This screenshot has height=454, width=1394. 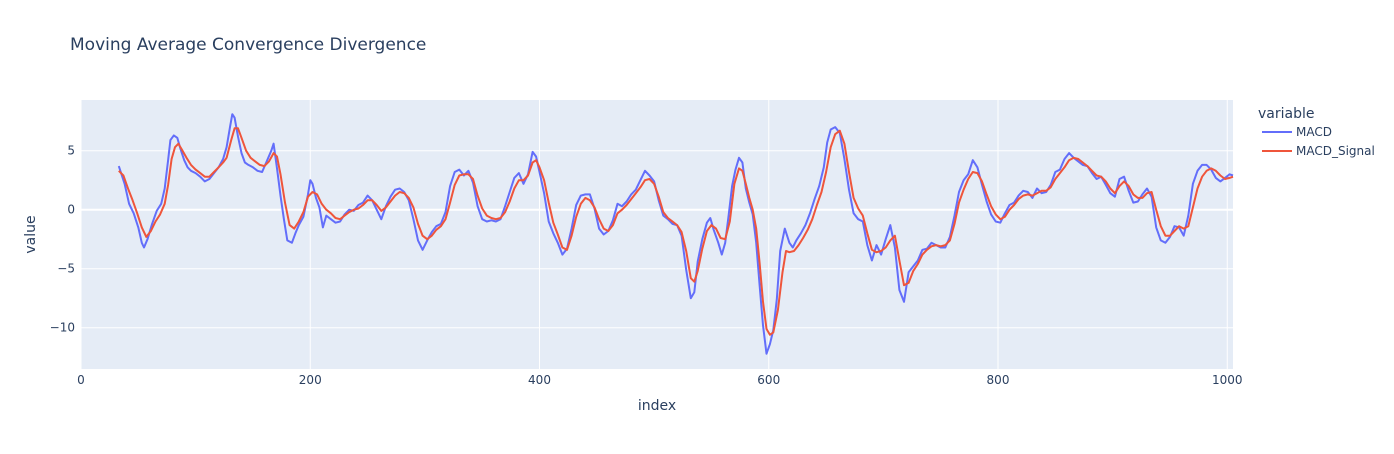 I want to click on y-tick-label: −5, so click(x=66, y=269).